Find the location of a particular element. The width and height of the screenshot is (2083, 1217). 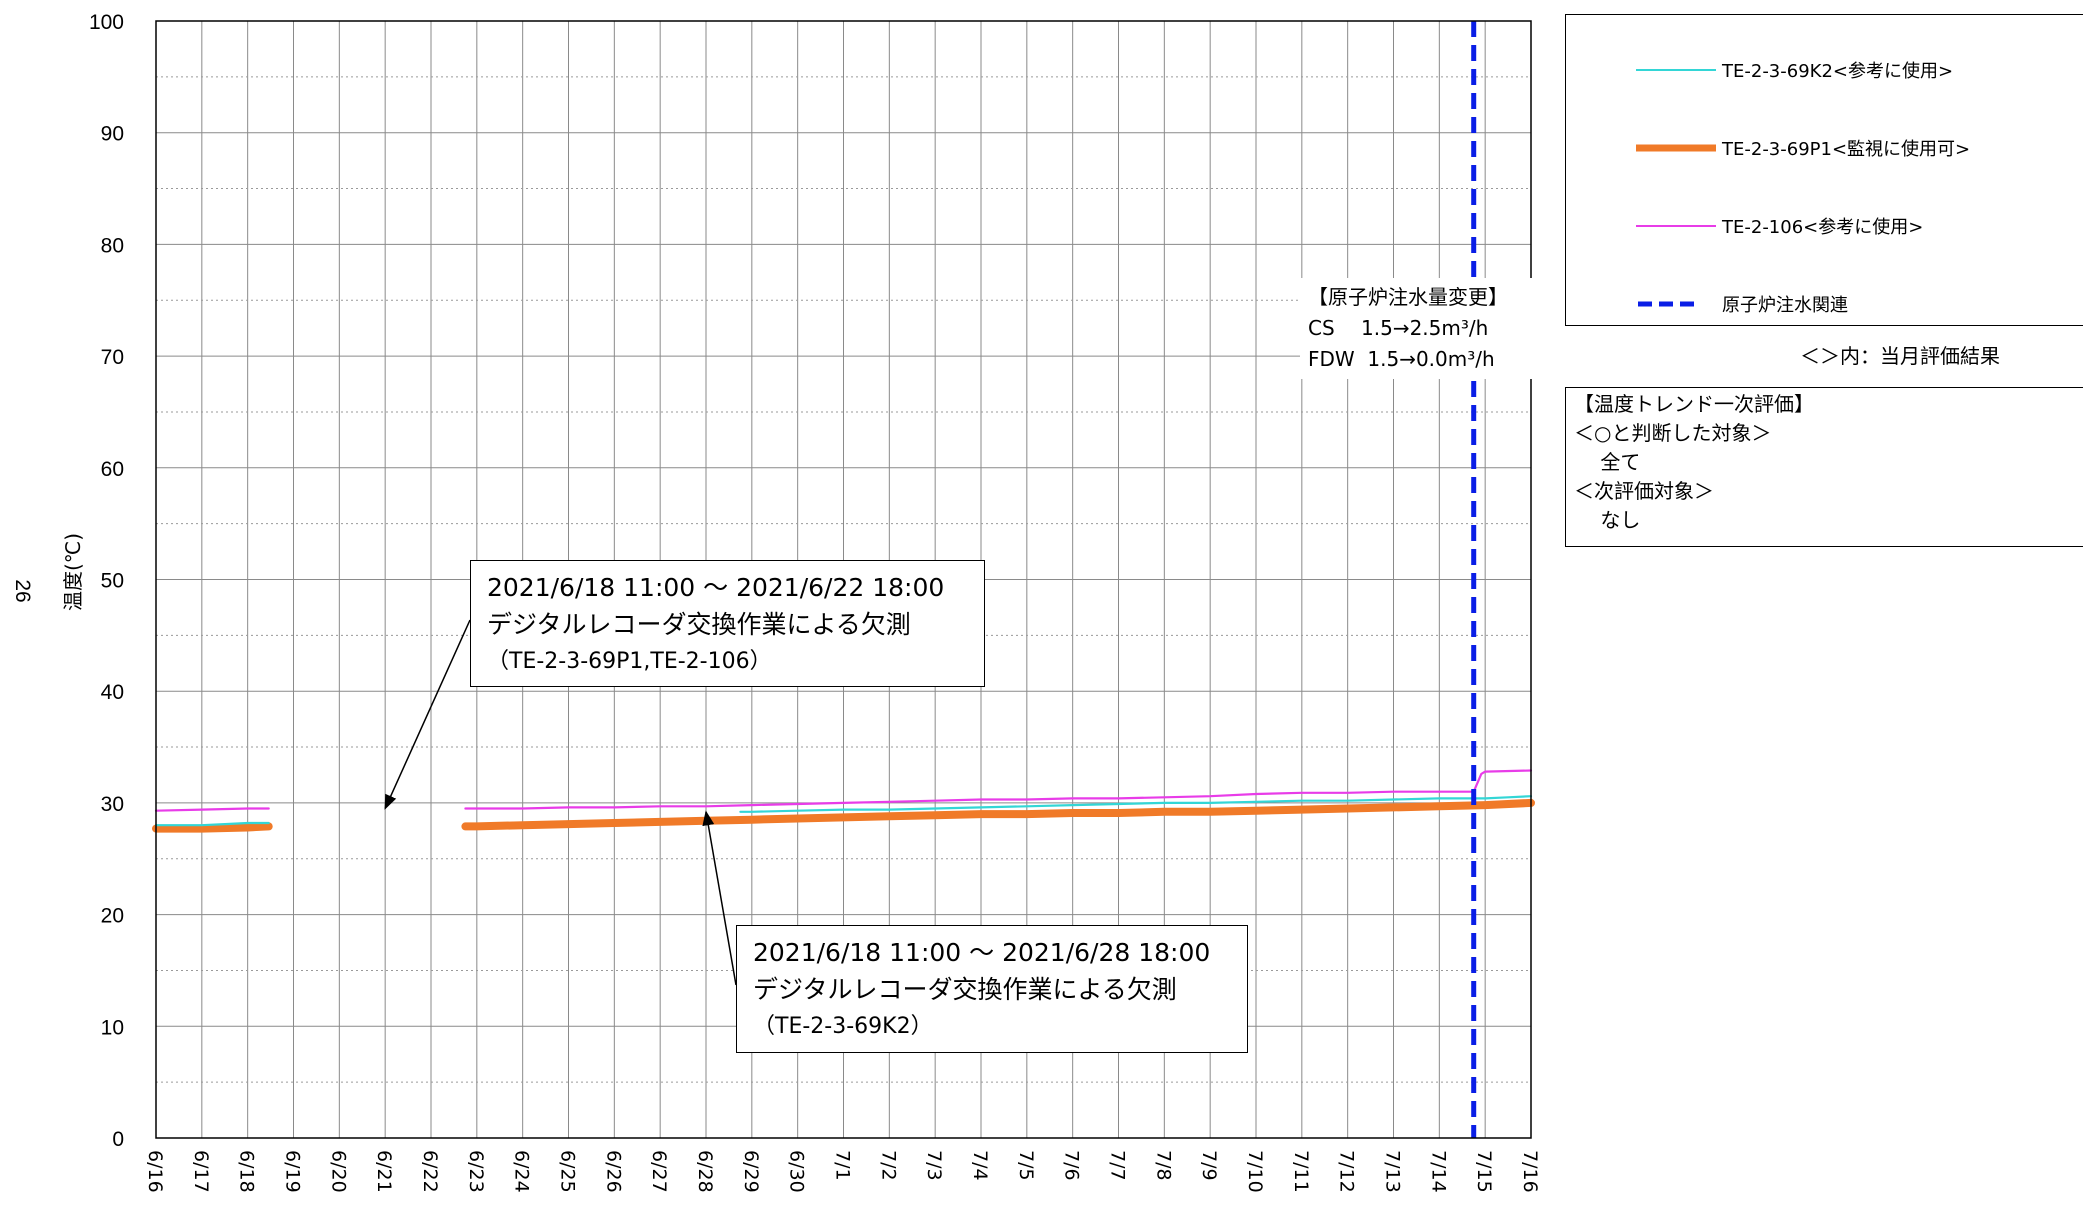

note2-targets: （TE-2-3-69K2） is located at coordinates (843, 1026).